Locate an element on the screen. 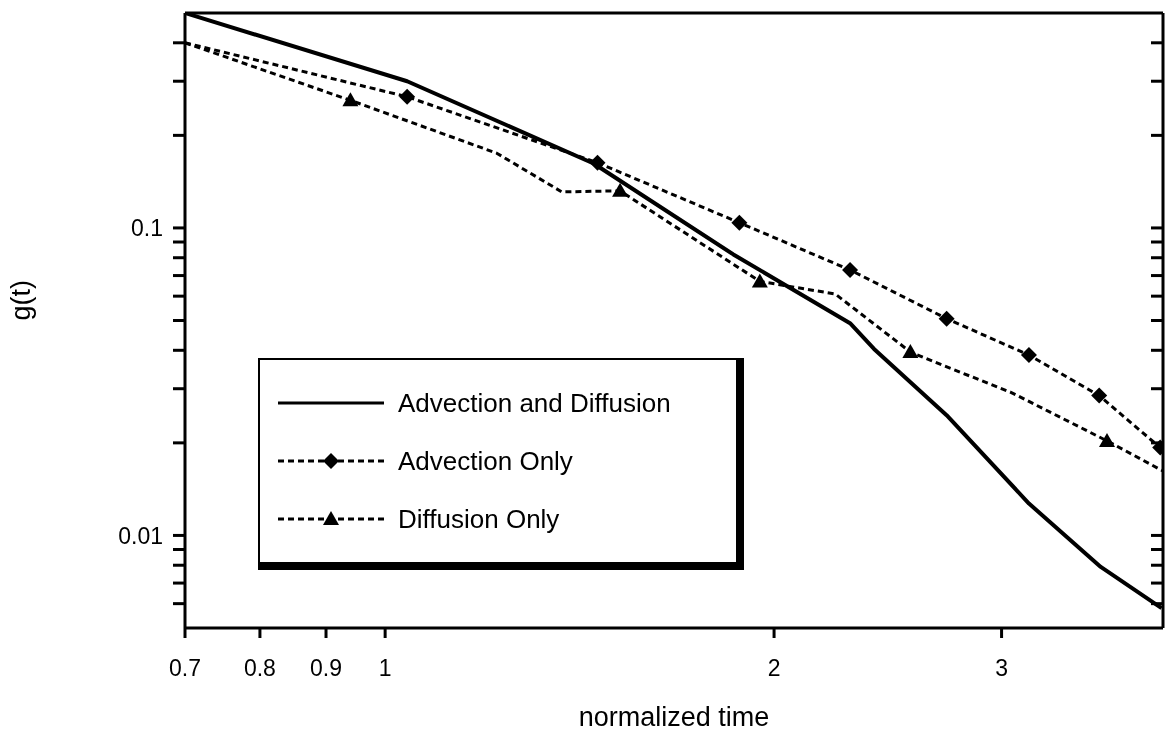 This screenshot has height=730, width=1167. y-axis-title: g(t) is located at coordinates (20, 300).